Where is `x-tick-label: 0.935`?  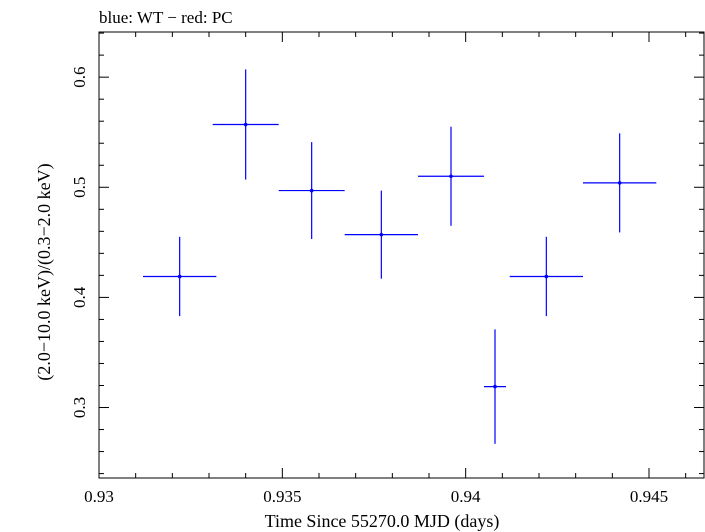
x-tick-label: 0.935 is located at coordinates (282, 496).